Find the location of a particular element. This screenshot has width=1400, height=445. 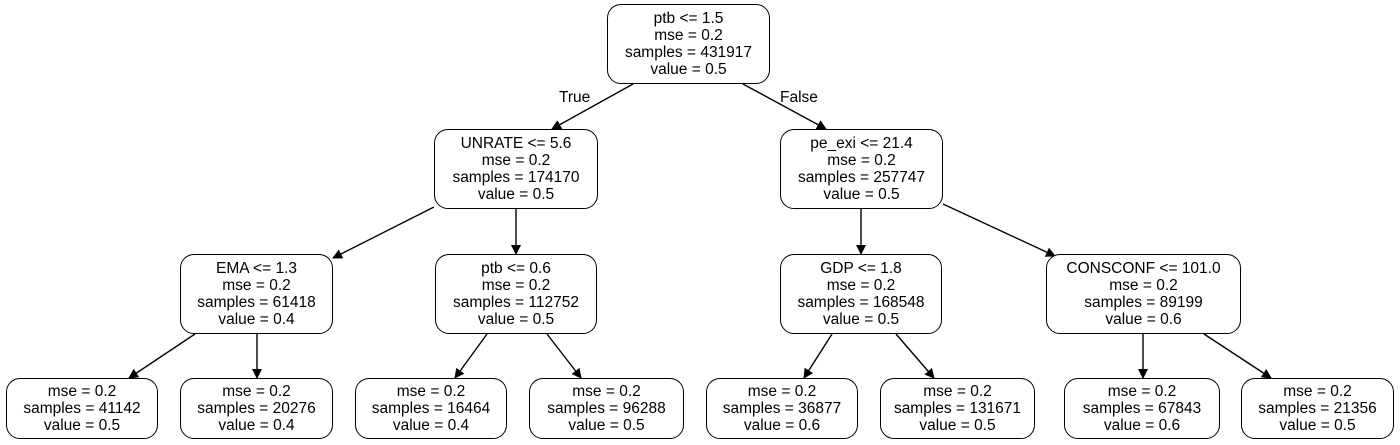

node-text-line: UNRATE <= 5.6 is located at coordinates (516, 143).